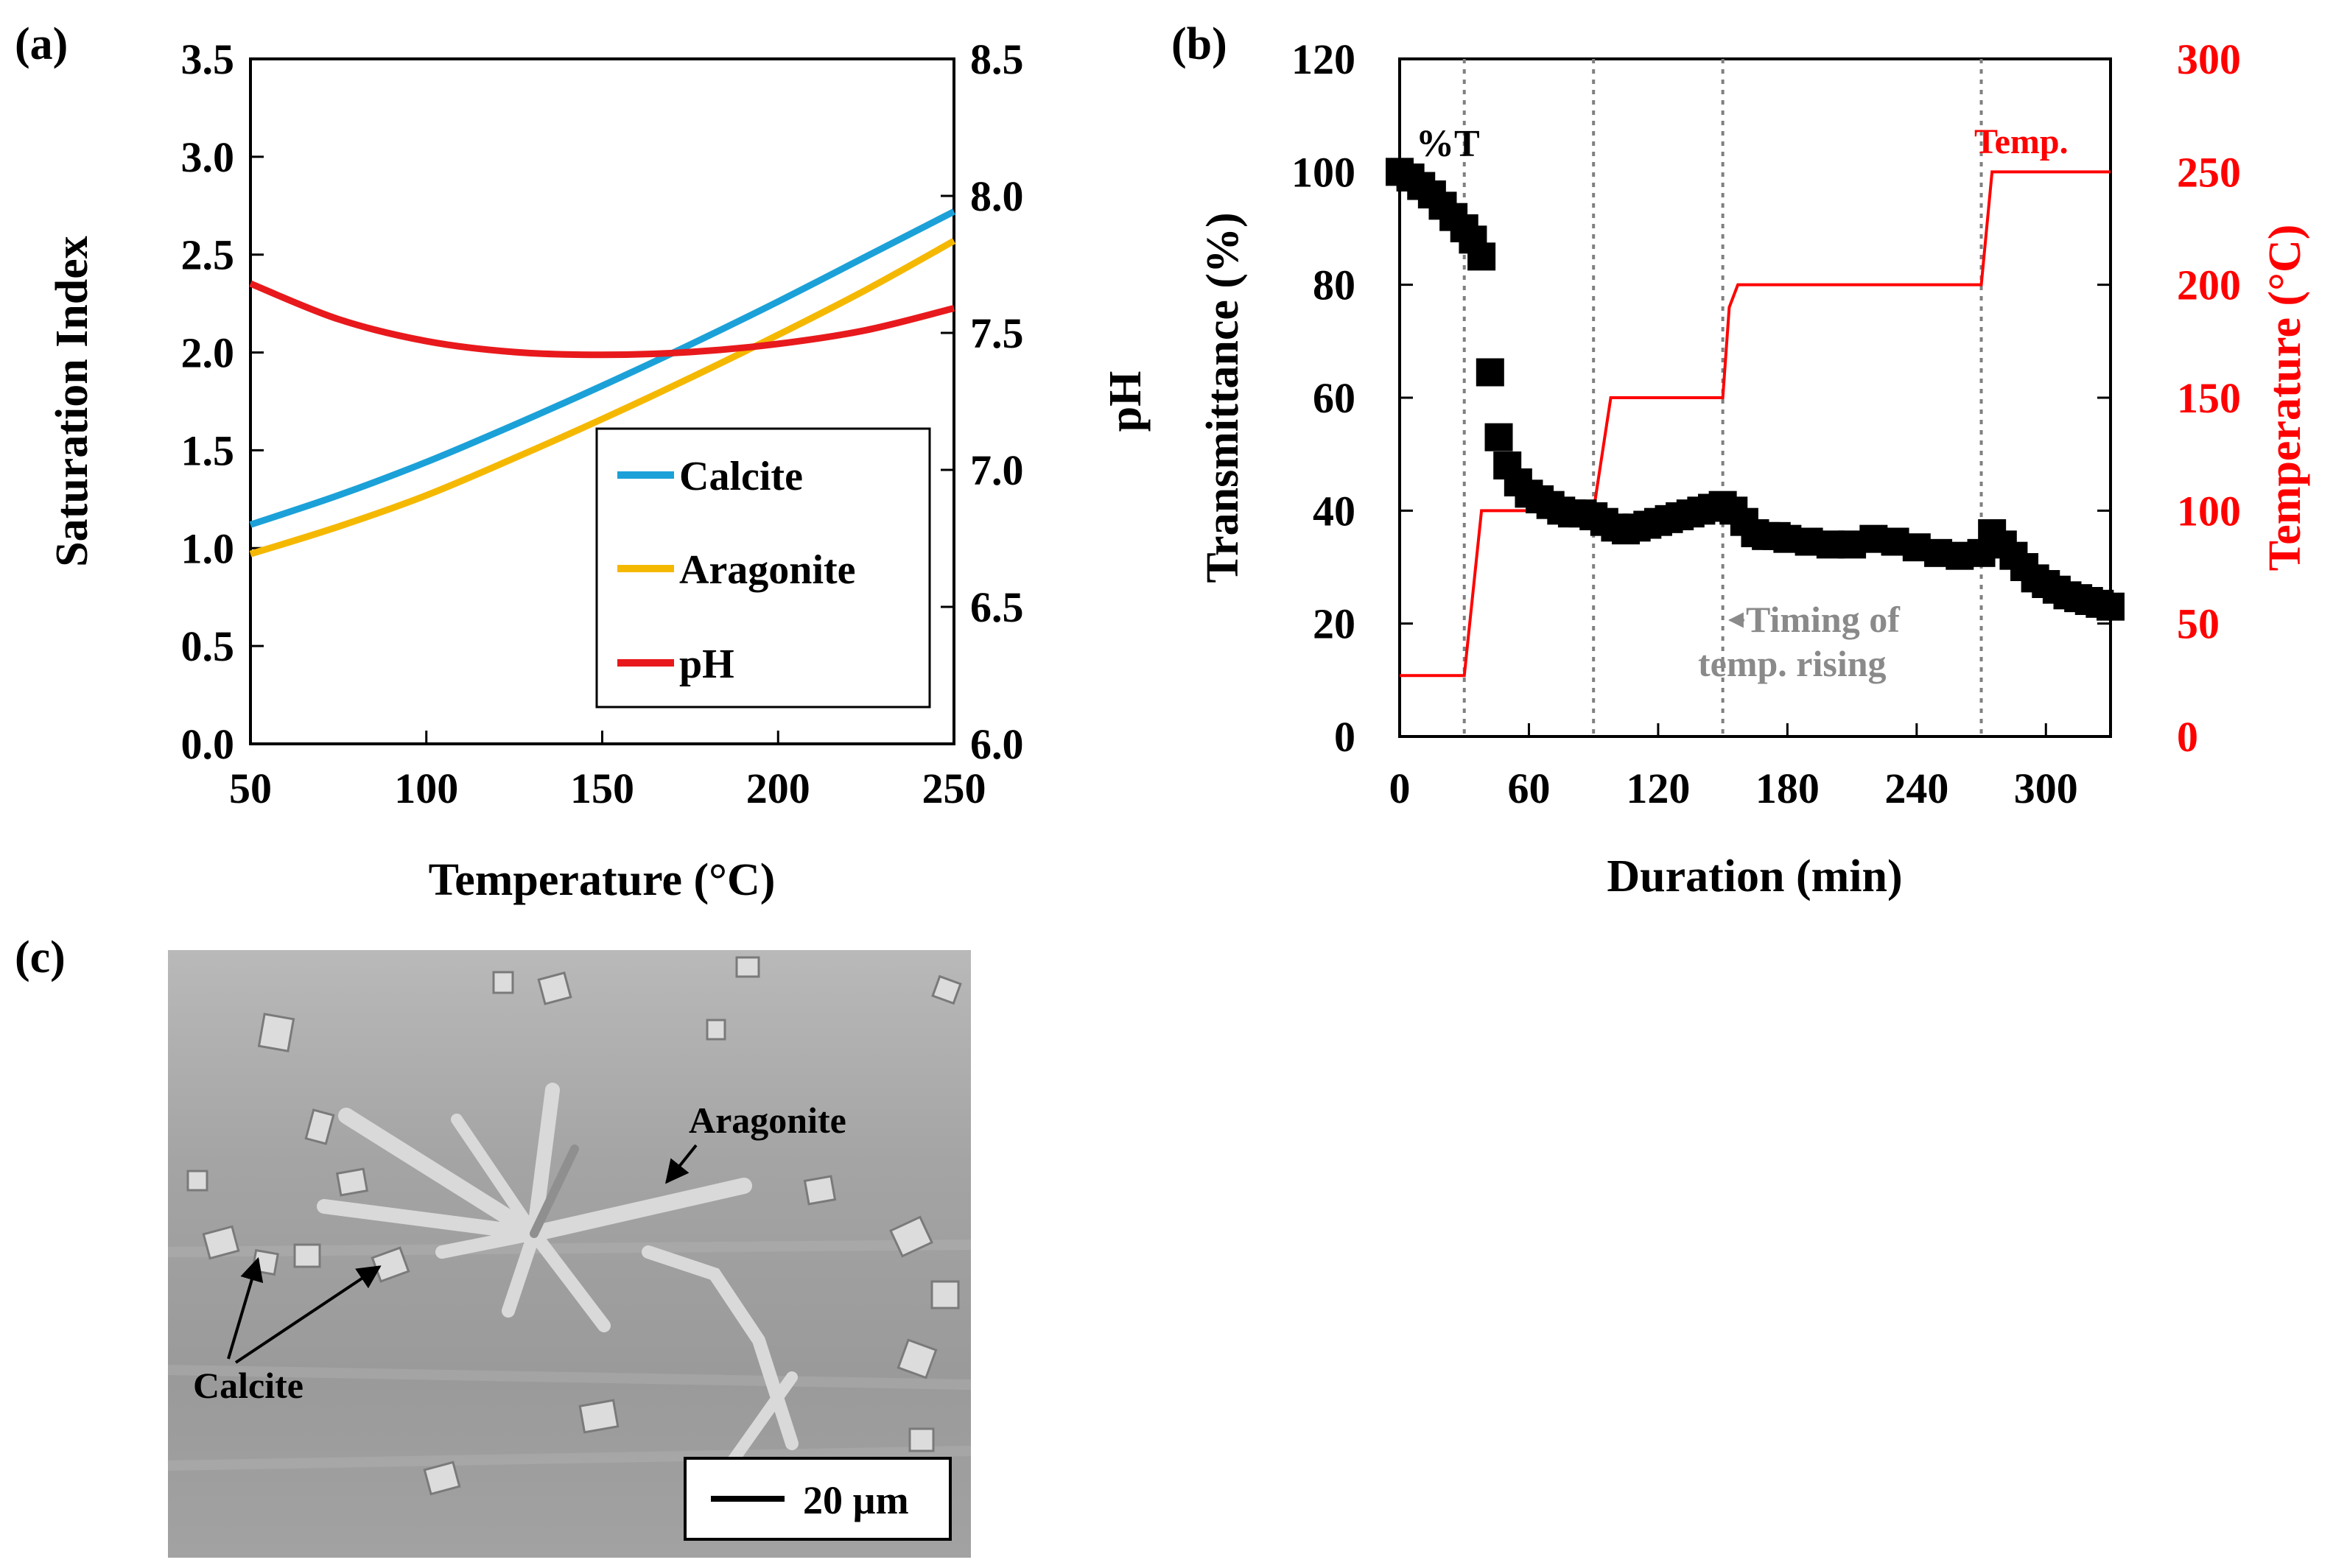 The height and width of the screenshot is (1568, 2333). Describe the element at coordinates (1754, 876) in the screenshot. I see `panel-b-xlabel: Duration (min)` at that location.